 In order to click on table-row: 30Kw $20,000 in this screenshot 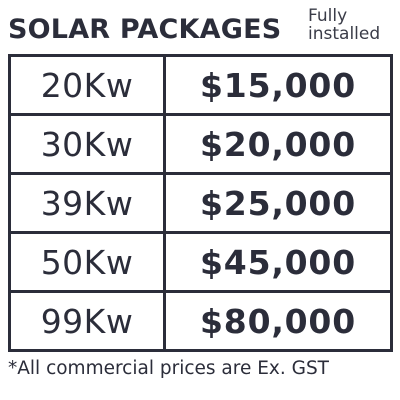, I will do `click(200, 144)`.